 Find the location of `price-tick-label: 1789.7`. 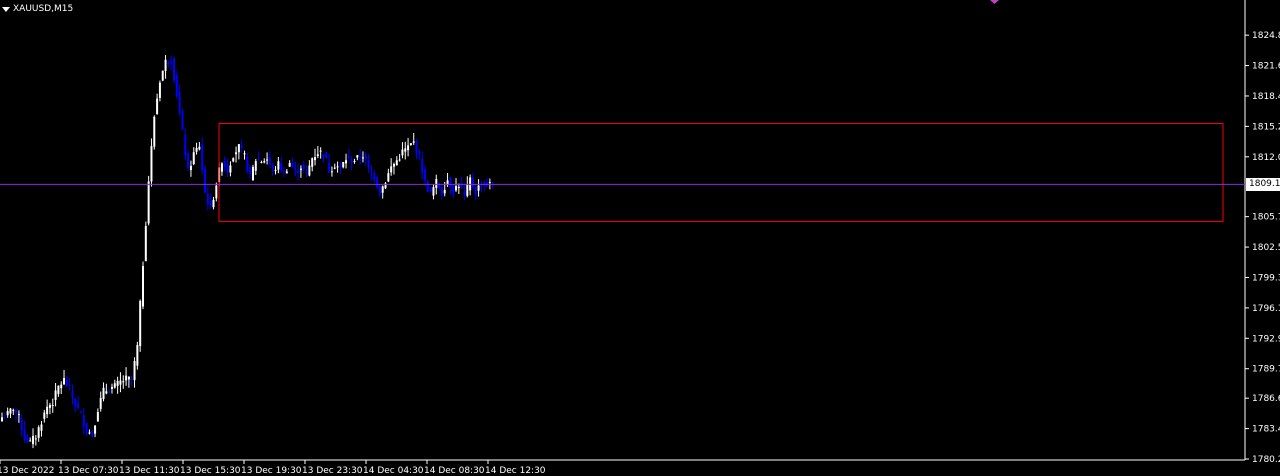

price-tick-label: 1789.7 is located at coordinates (1266, 370).